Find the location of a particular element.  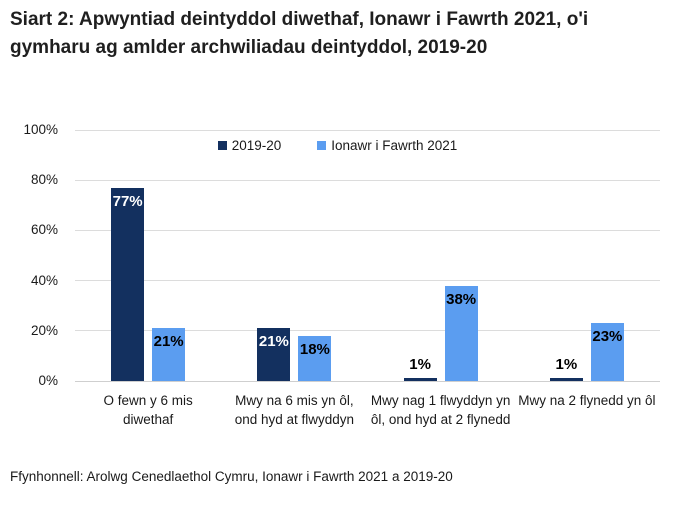

bar-value-label: 23% is located at coordinates (607, 337).